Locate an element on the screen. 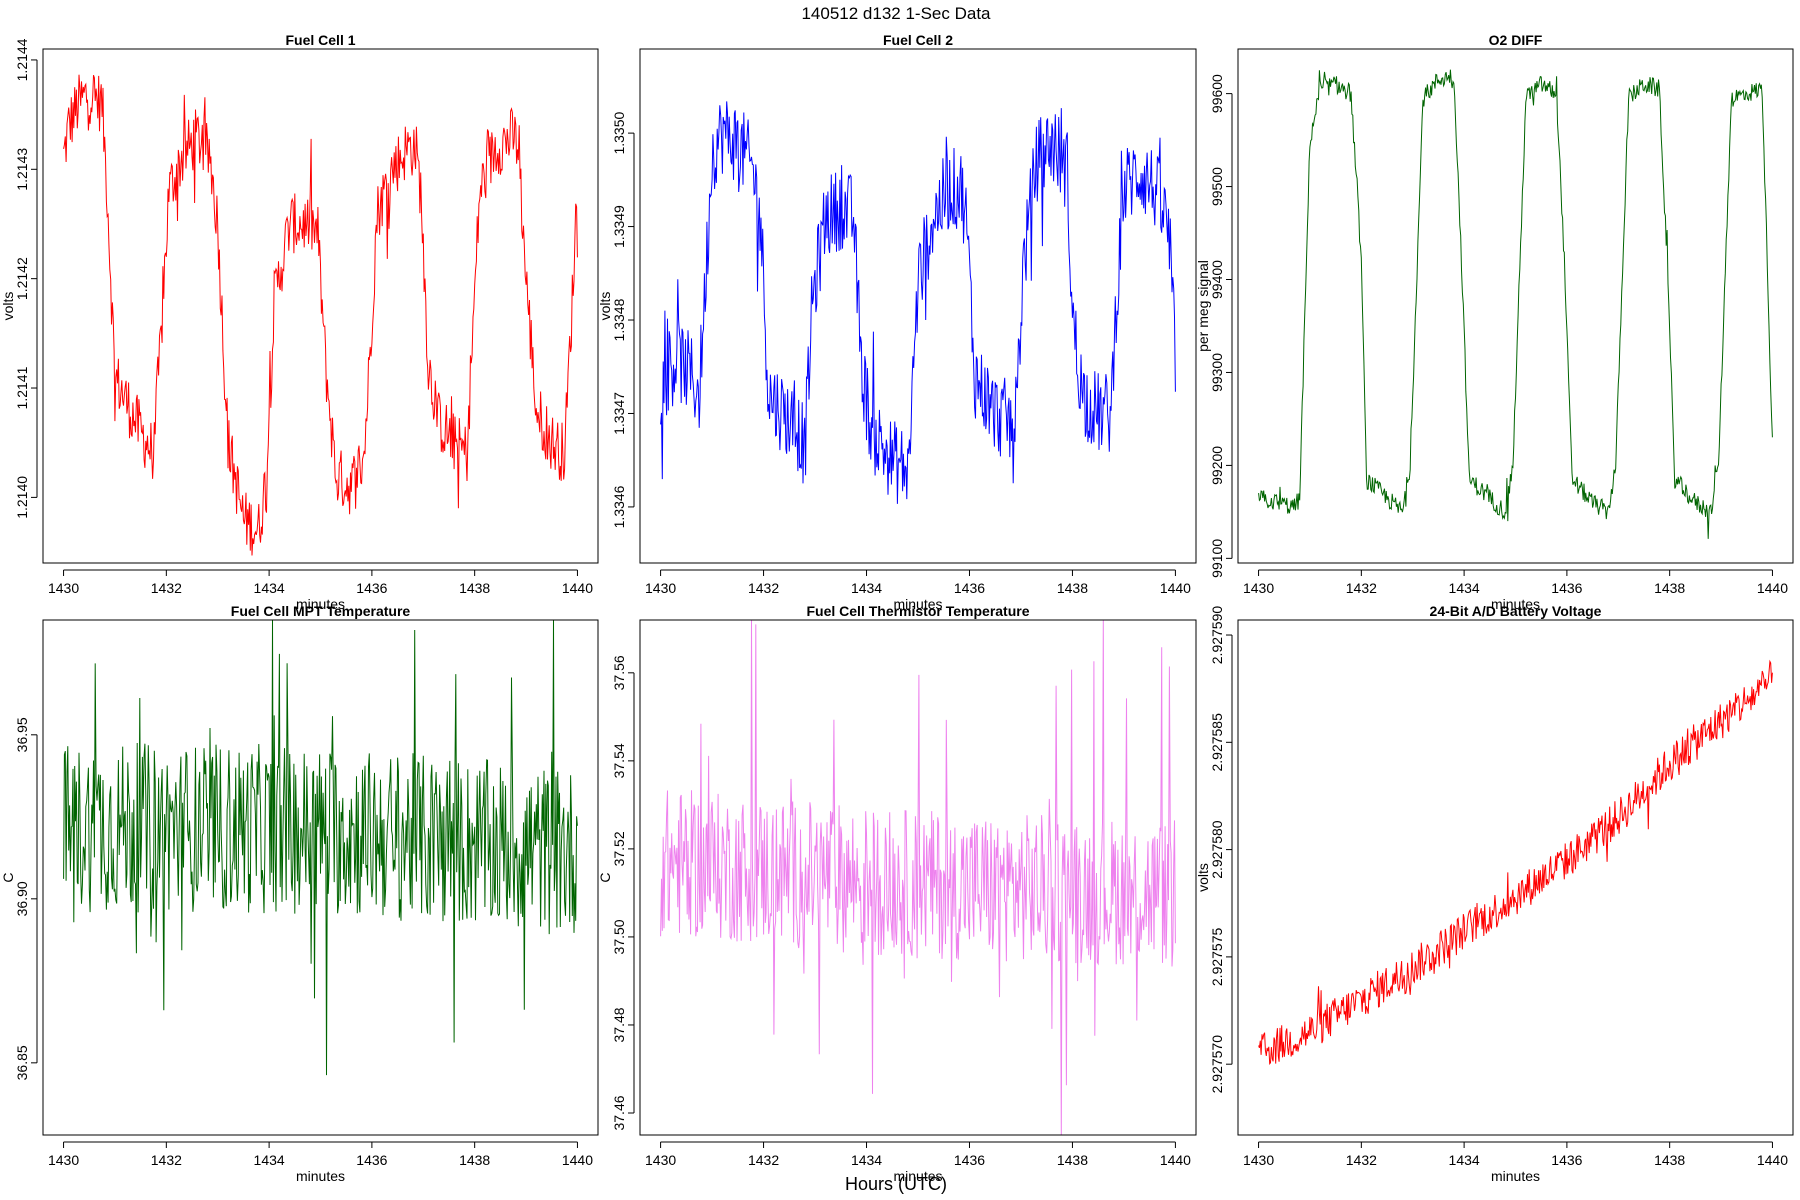  o2-plot-frame is located at coordinates (1515, 306).